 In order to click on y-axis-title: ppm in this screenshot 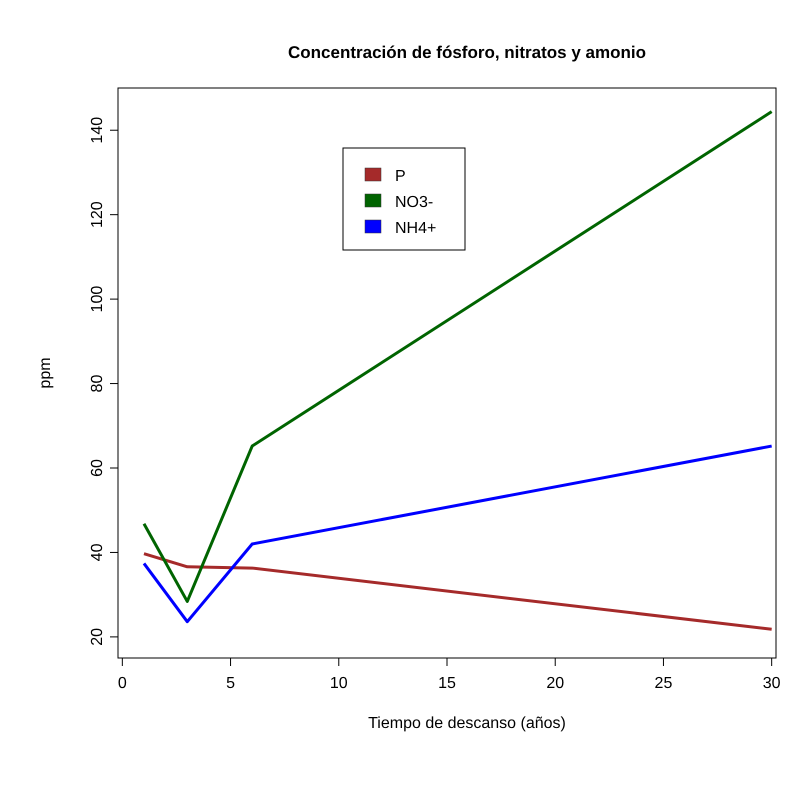, I will do `click(45, 373)`.